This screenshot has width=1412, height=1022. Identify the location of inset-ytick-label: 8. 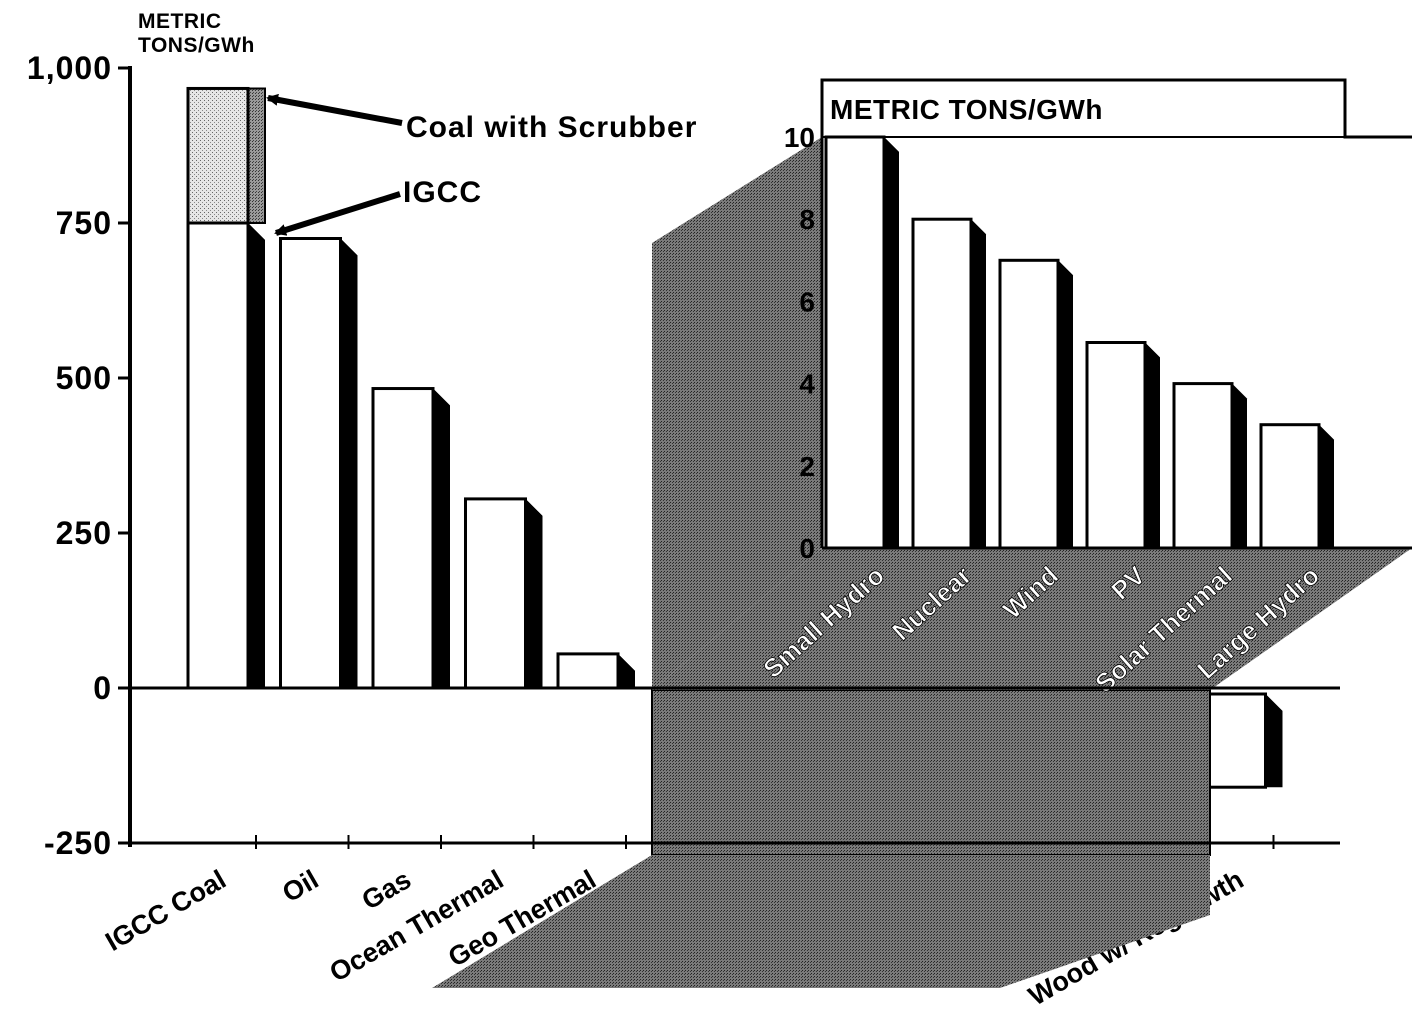
(807, 219).